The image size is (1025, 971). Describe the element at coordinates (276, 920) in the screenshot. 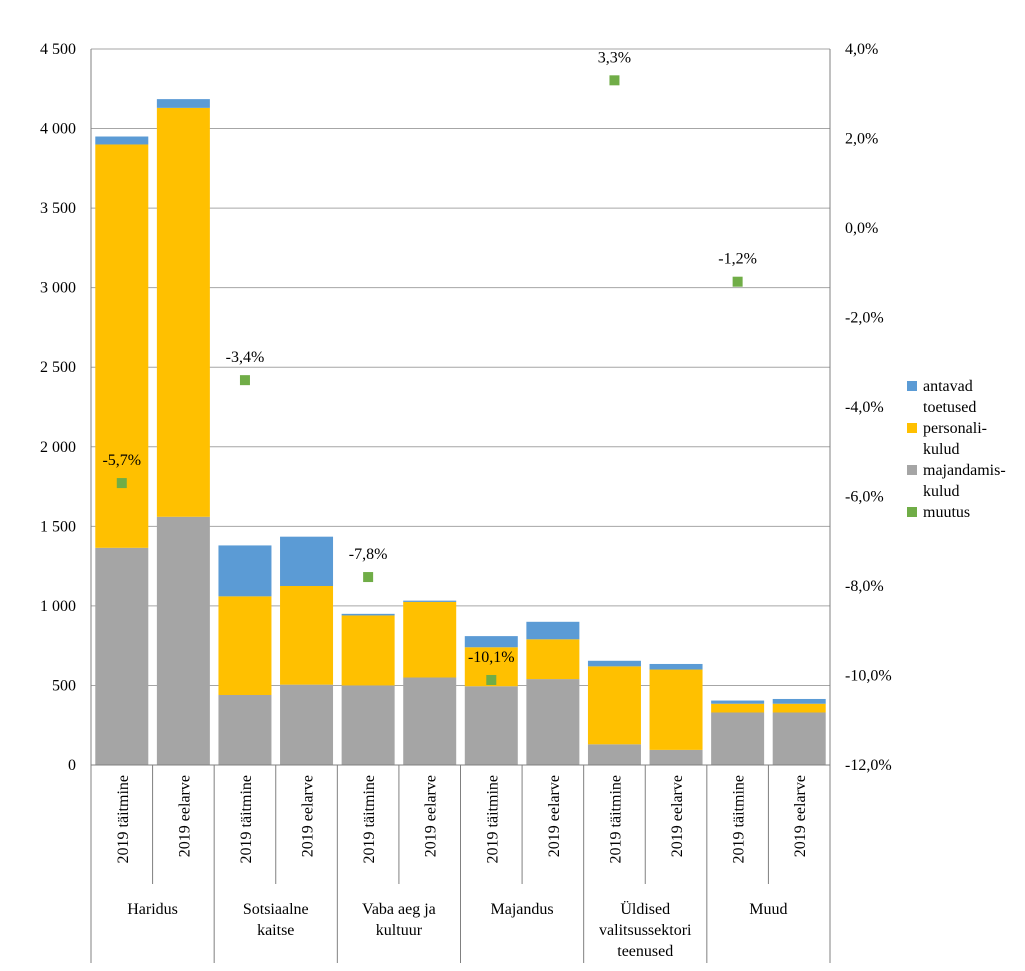

I see `group-label: Sotsiaalne kaitse` at that location.